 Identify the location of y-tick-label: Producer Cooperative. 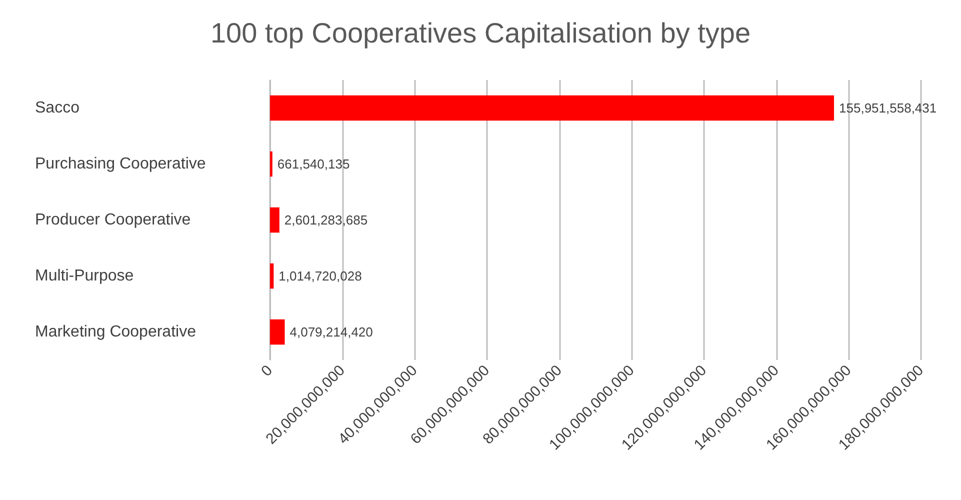
(113, 220).